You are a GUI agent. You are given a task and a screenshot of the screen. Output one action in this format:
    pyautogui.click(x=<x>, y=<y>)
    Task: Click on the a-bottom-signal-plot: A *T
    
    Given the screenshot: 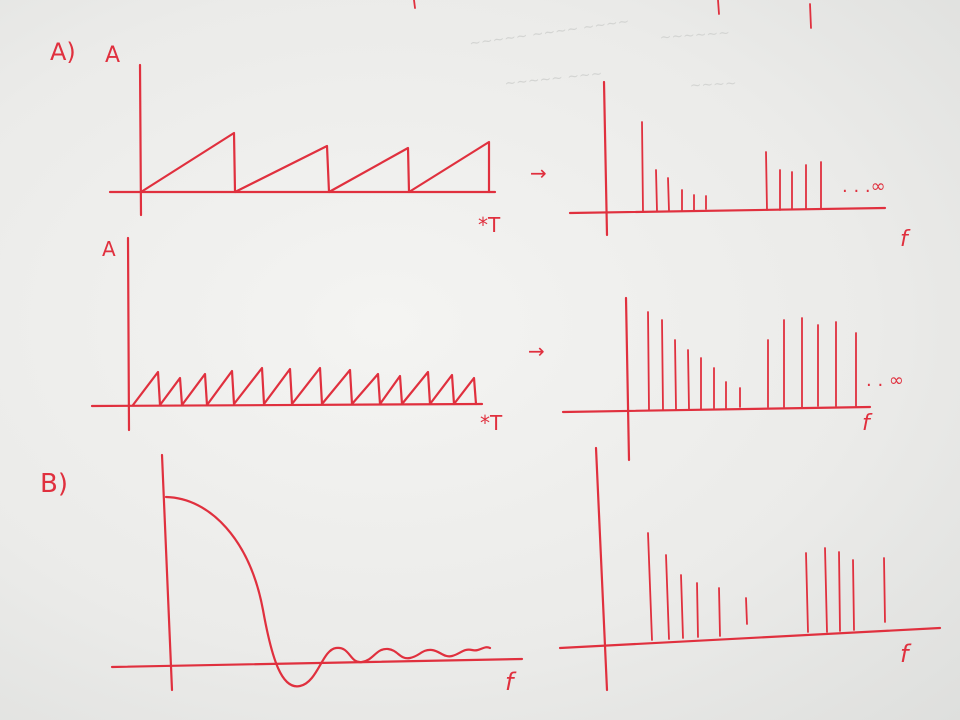 What is the action you would take?
    pyautogui.click(x=296, y=335)
    